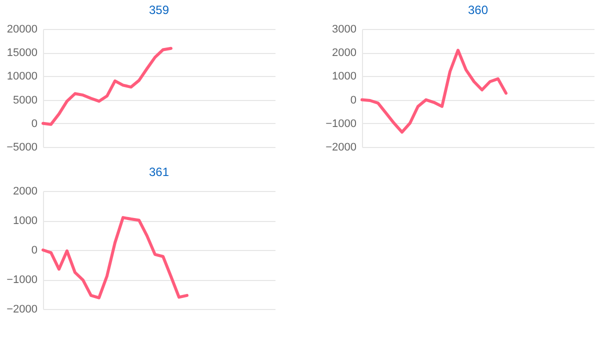 The height and width of the screenshot is (349, 607). I want to click on chart-title: 359, so click(159, 10).